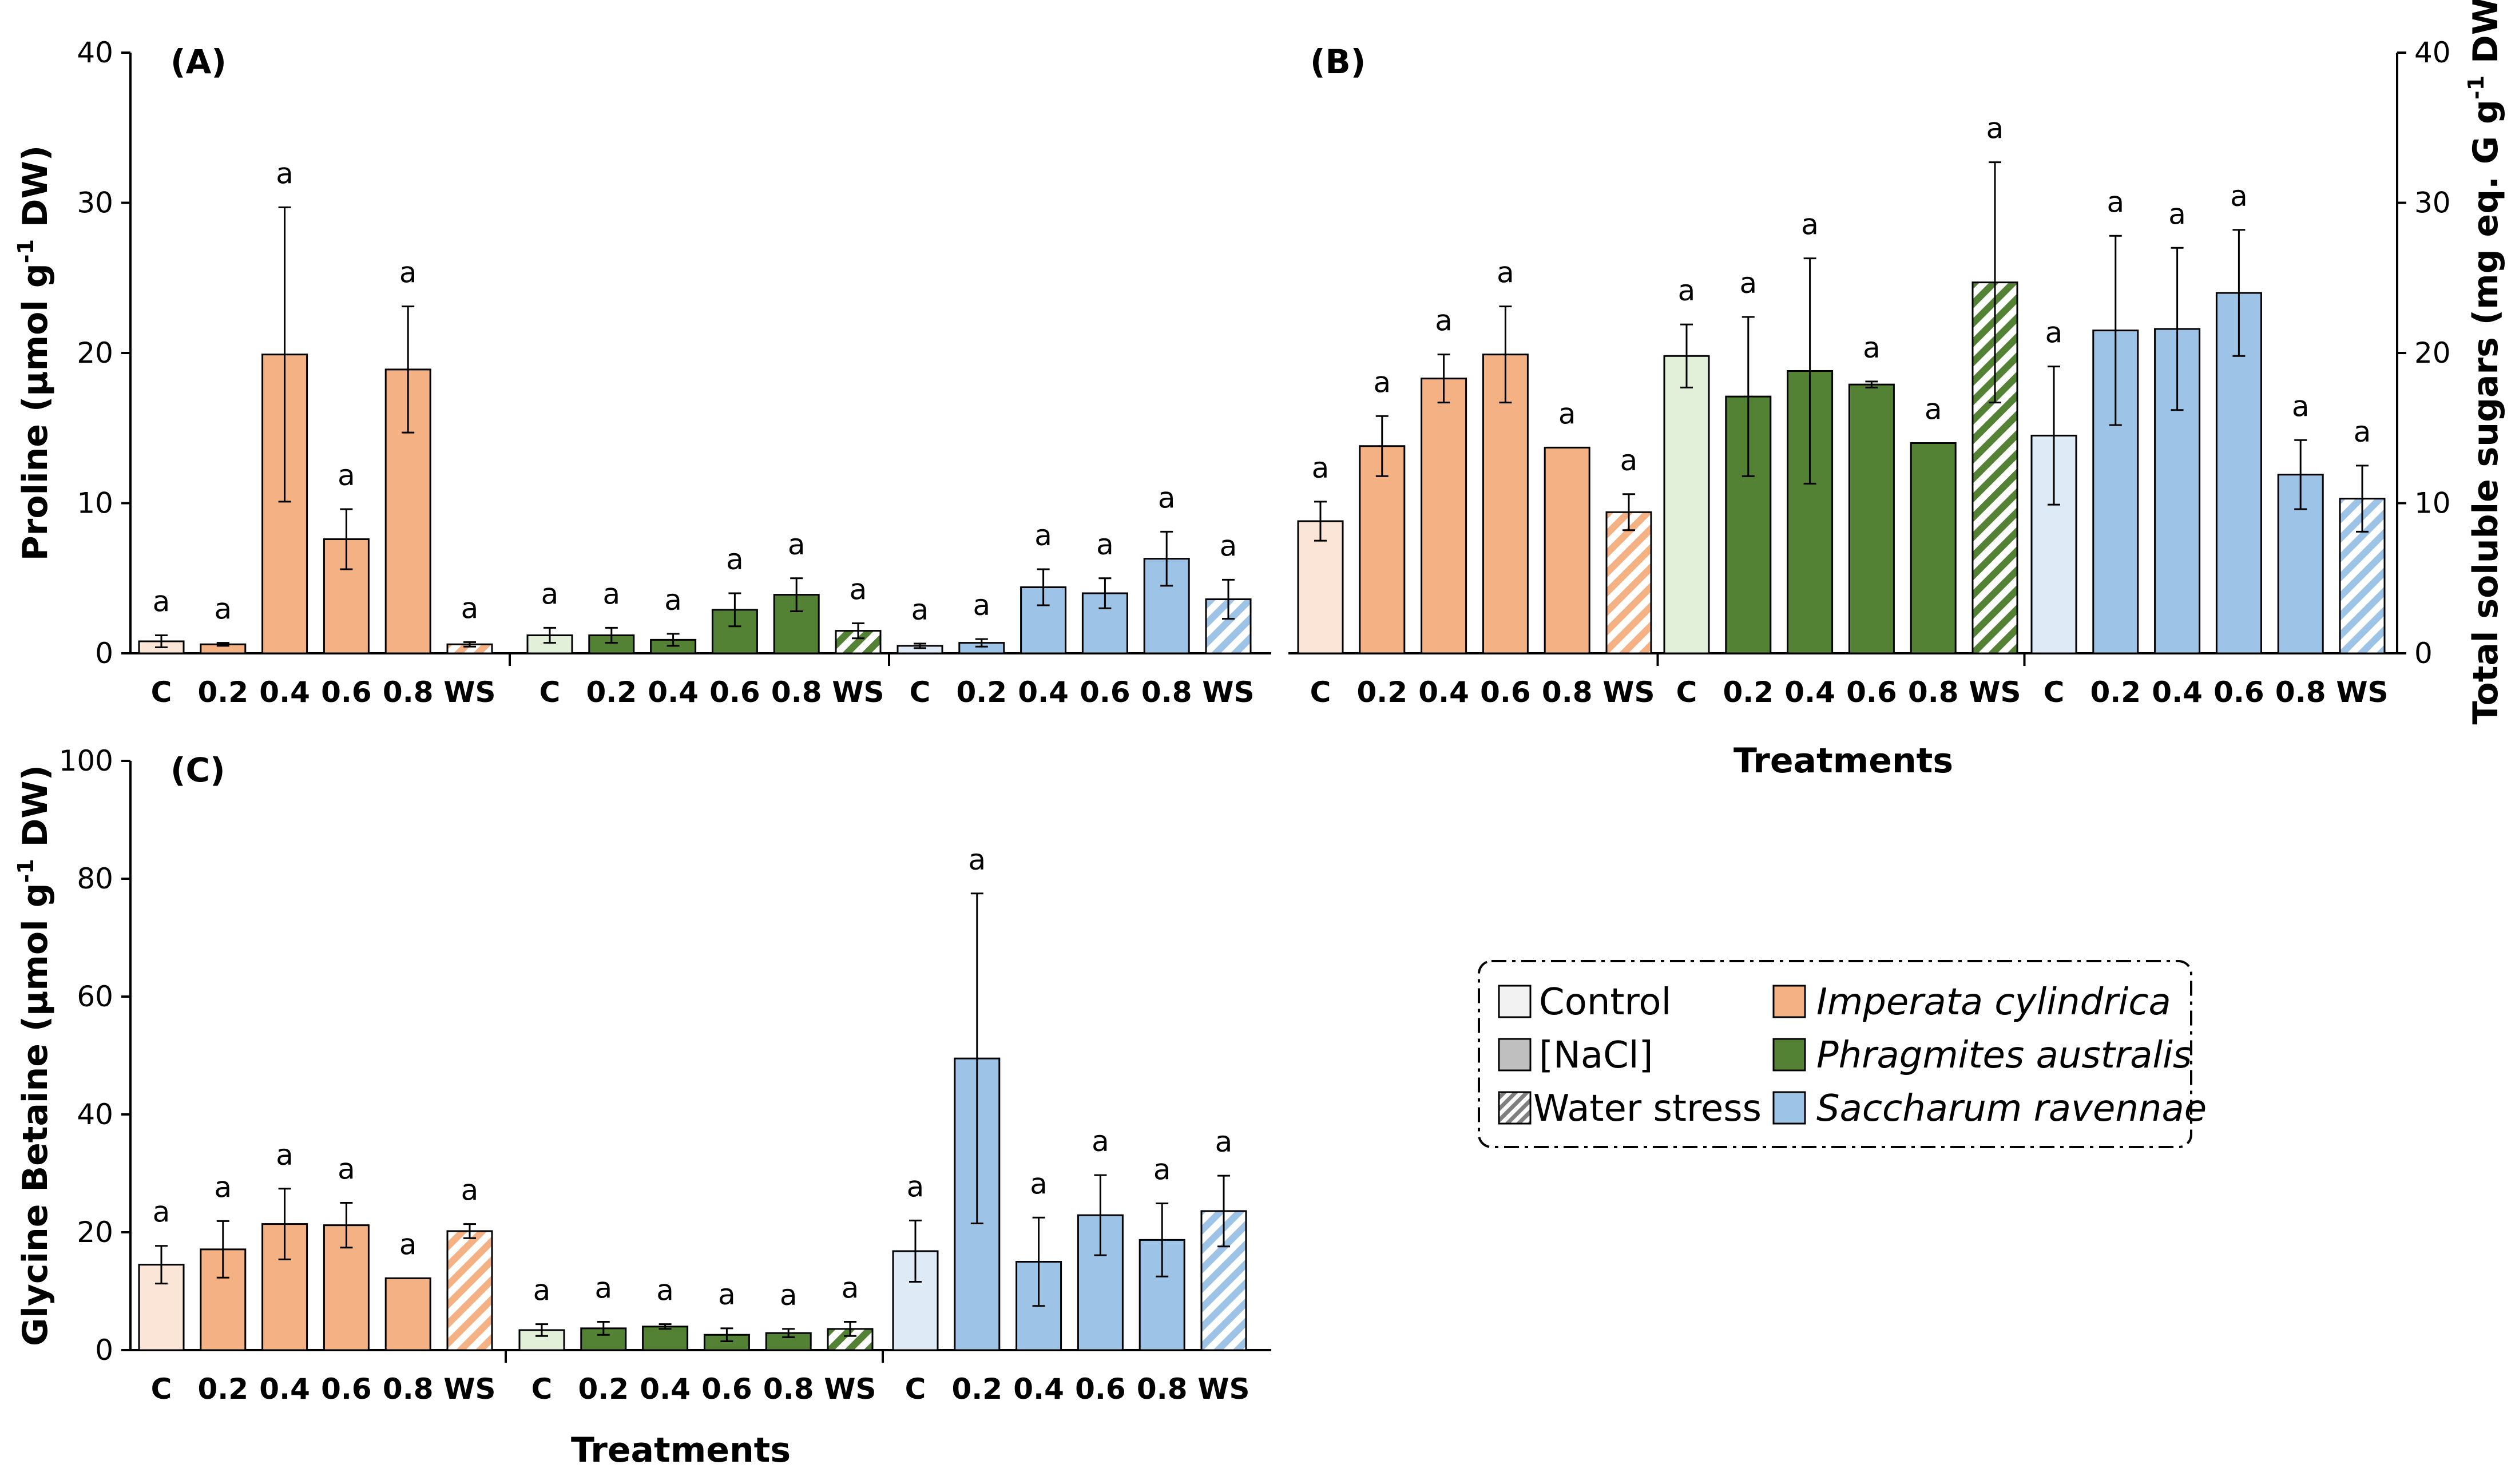 This screenshot has height=1484, width=2519. What do you see at coordinates (197, 770) in the screenshot?
I see `panel-c-label: (C)` at bounding box center [197, 770].